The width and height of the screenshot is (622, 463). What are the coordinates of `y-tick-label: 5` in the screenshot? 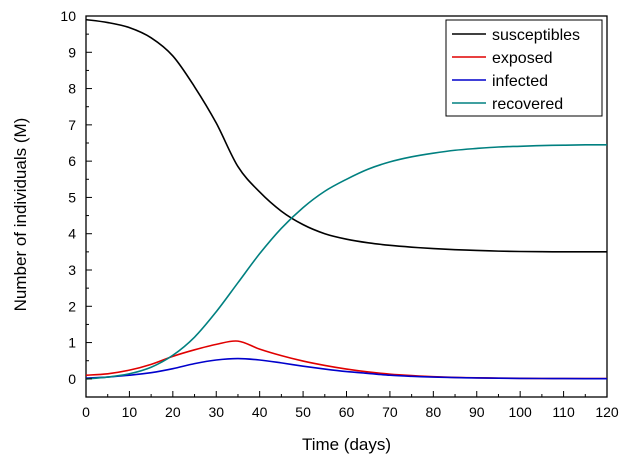 It's located at (72, 197).